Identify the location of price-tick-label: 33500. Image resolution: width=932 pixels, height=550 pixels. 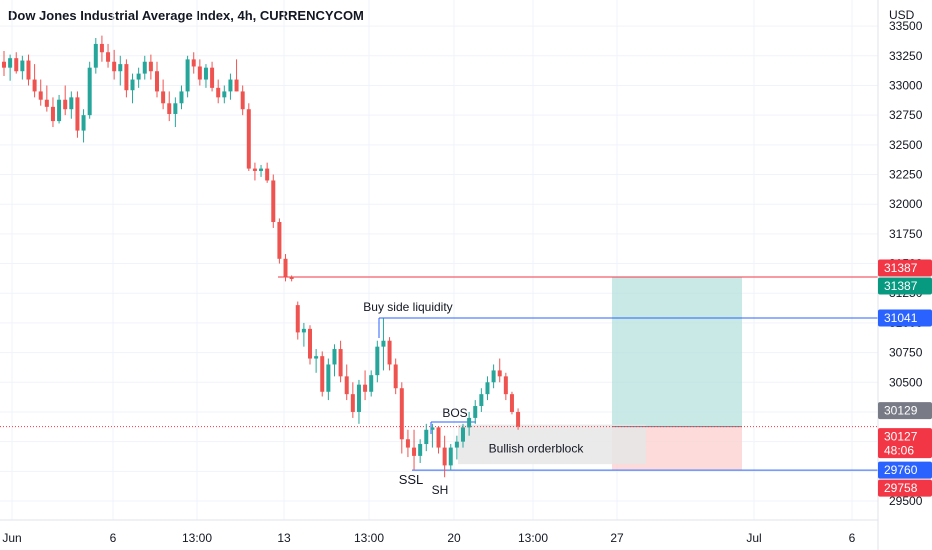
(906, 26).